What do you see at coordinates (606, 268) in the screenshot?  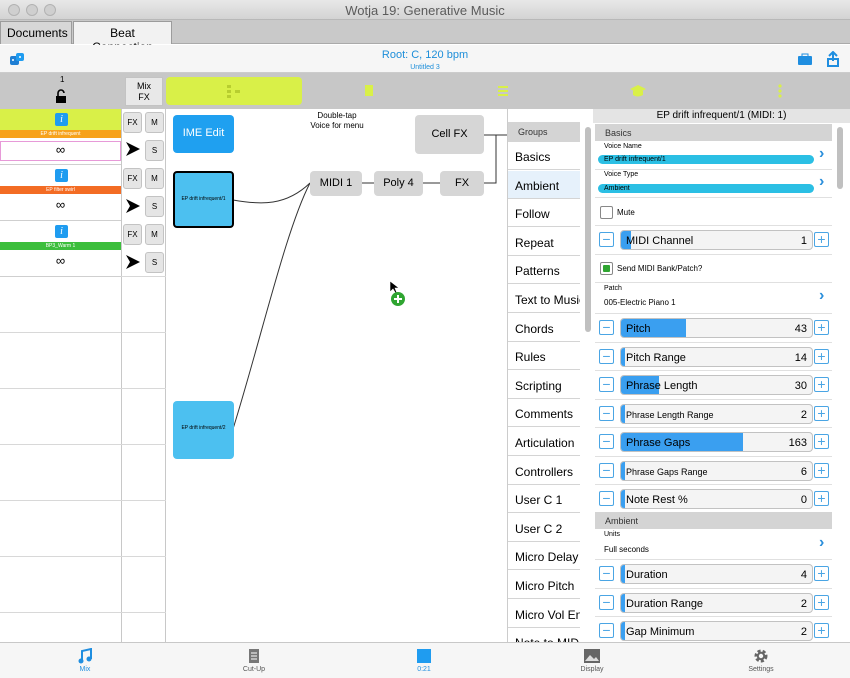 I see `send-midi-checkbox` at bounding box center [606, 268].